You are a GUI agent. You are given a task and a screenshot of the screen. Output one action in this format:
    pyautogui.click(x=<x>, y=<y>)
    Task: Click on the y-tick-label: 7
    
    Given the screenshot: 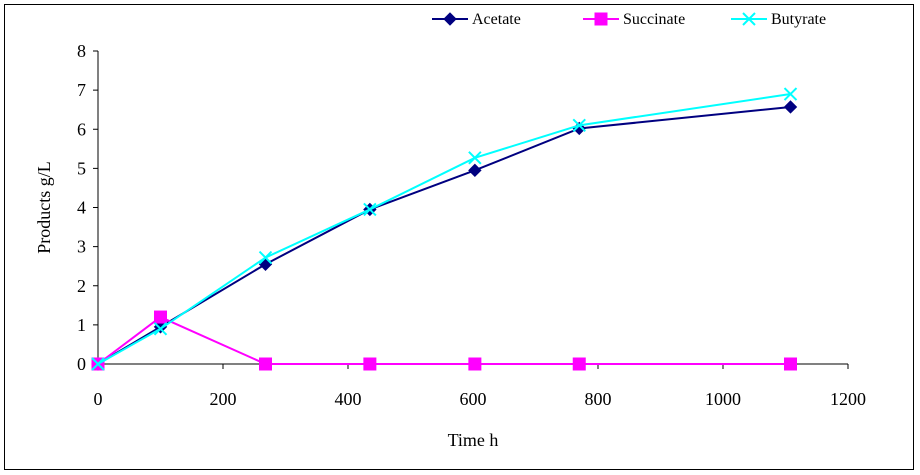 What is the action you would take?
    pyautogui.click(x=81, y=90)
    